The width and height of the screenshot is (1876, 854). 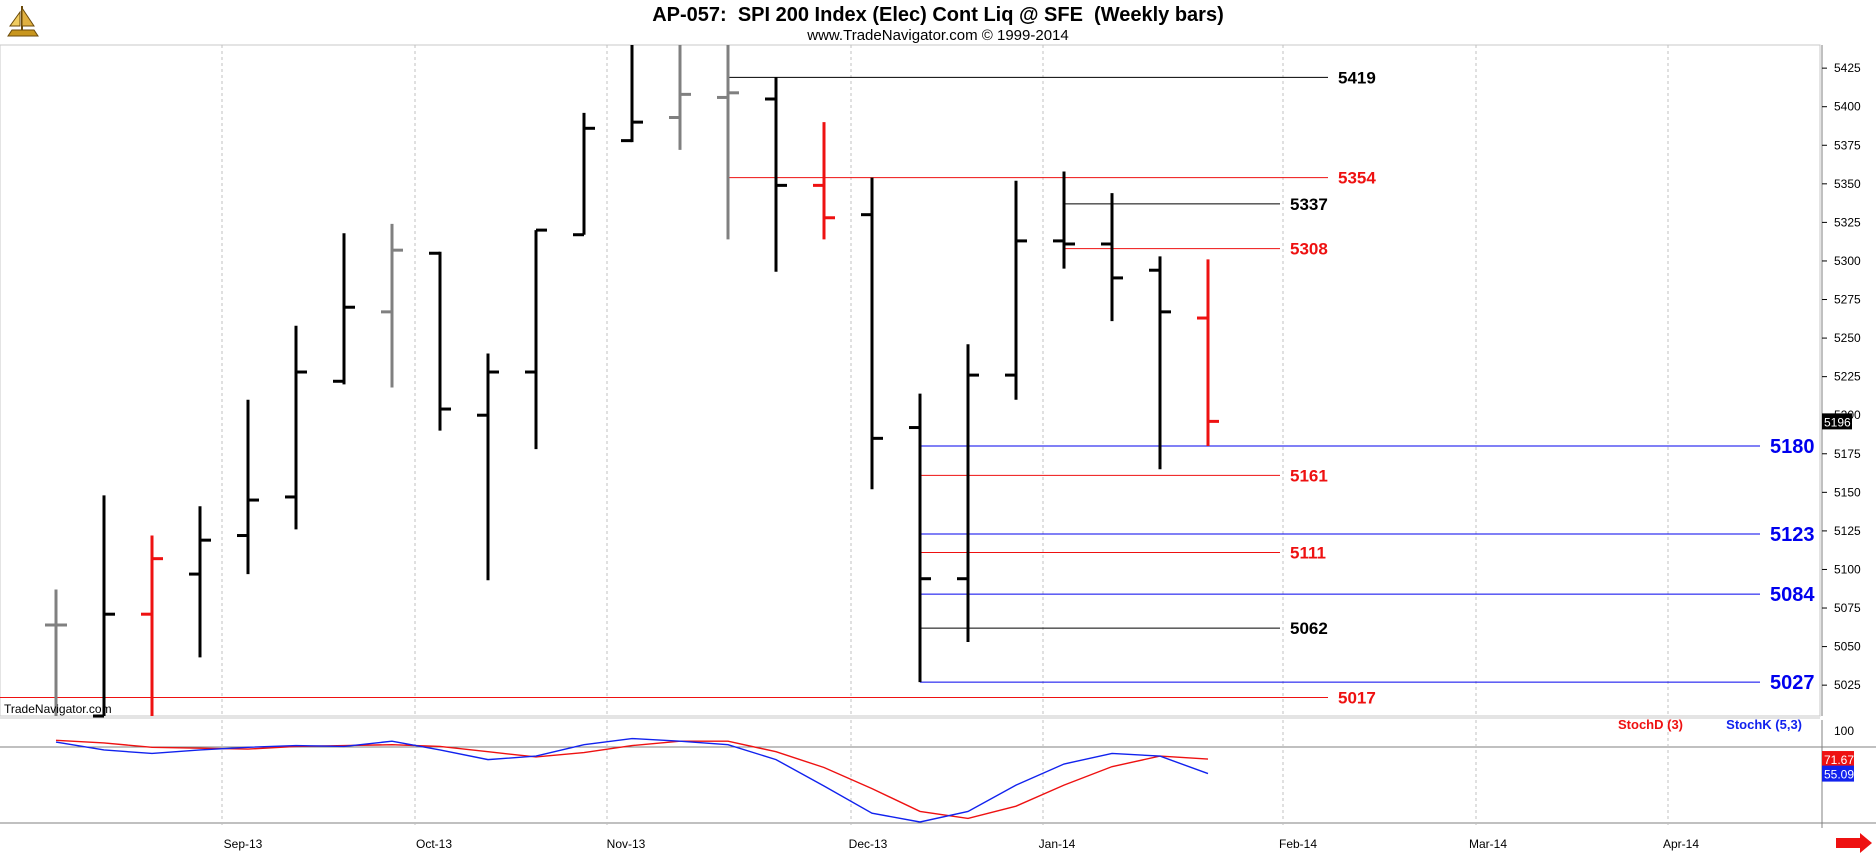 I want to click on y-tick-label: 5275, so click(x=1847, y=300).